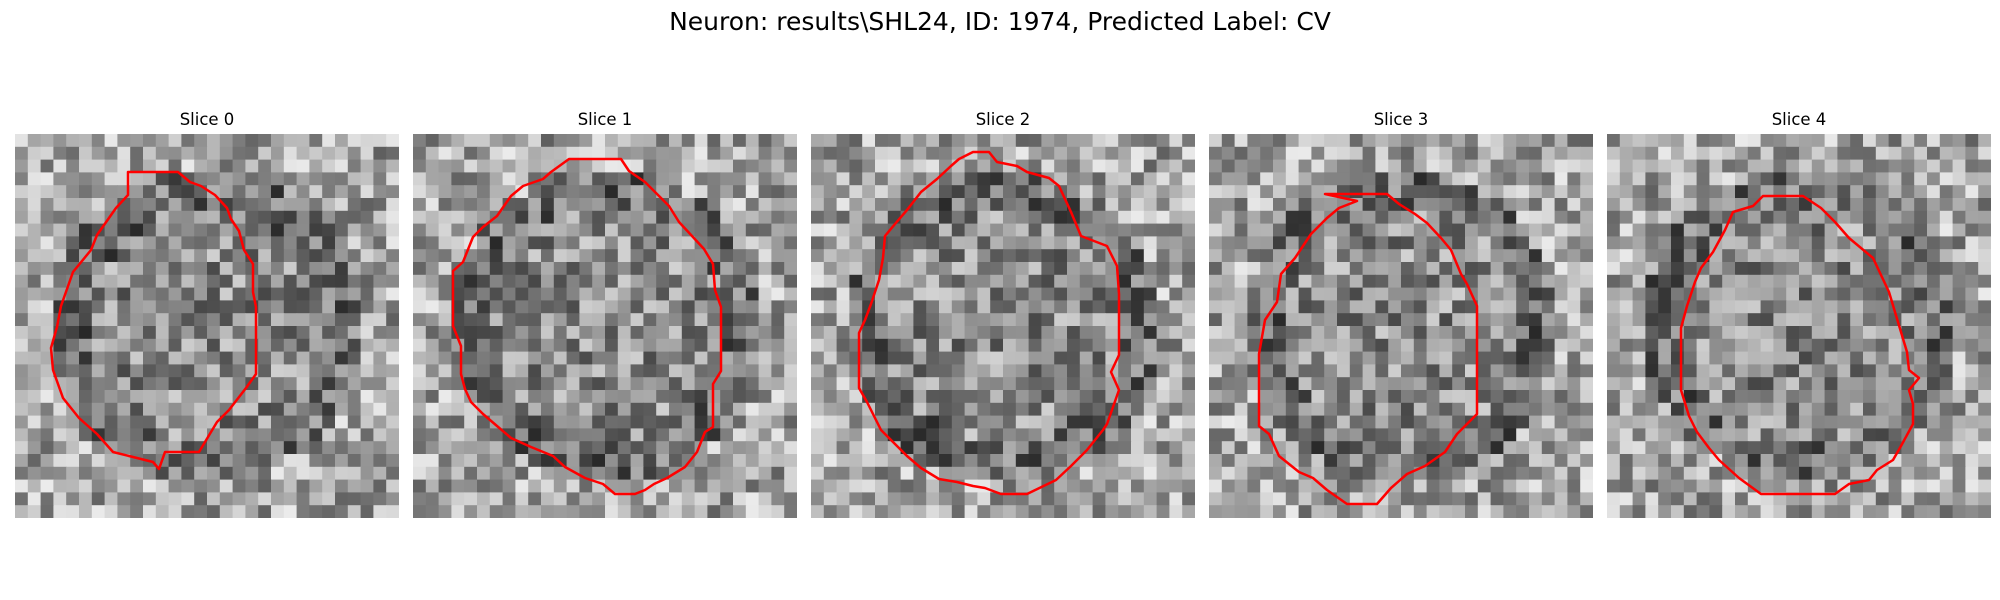 This screenshot has width=2000, height=600. What do you see at coordinates (1401, 119) in the screenshot?
I see `slice-title: Slice 3` at bounding box center [1401, 119].